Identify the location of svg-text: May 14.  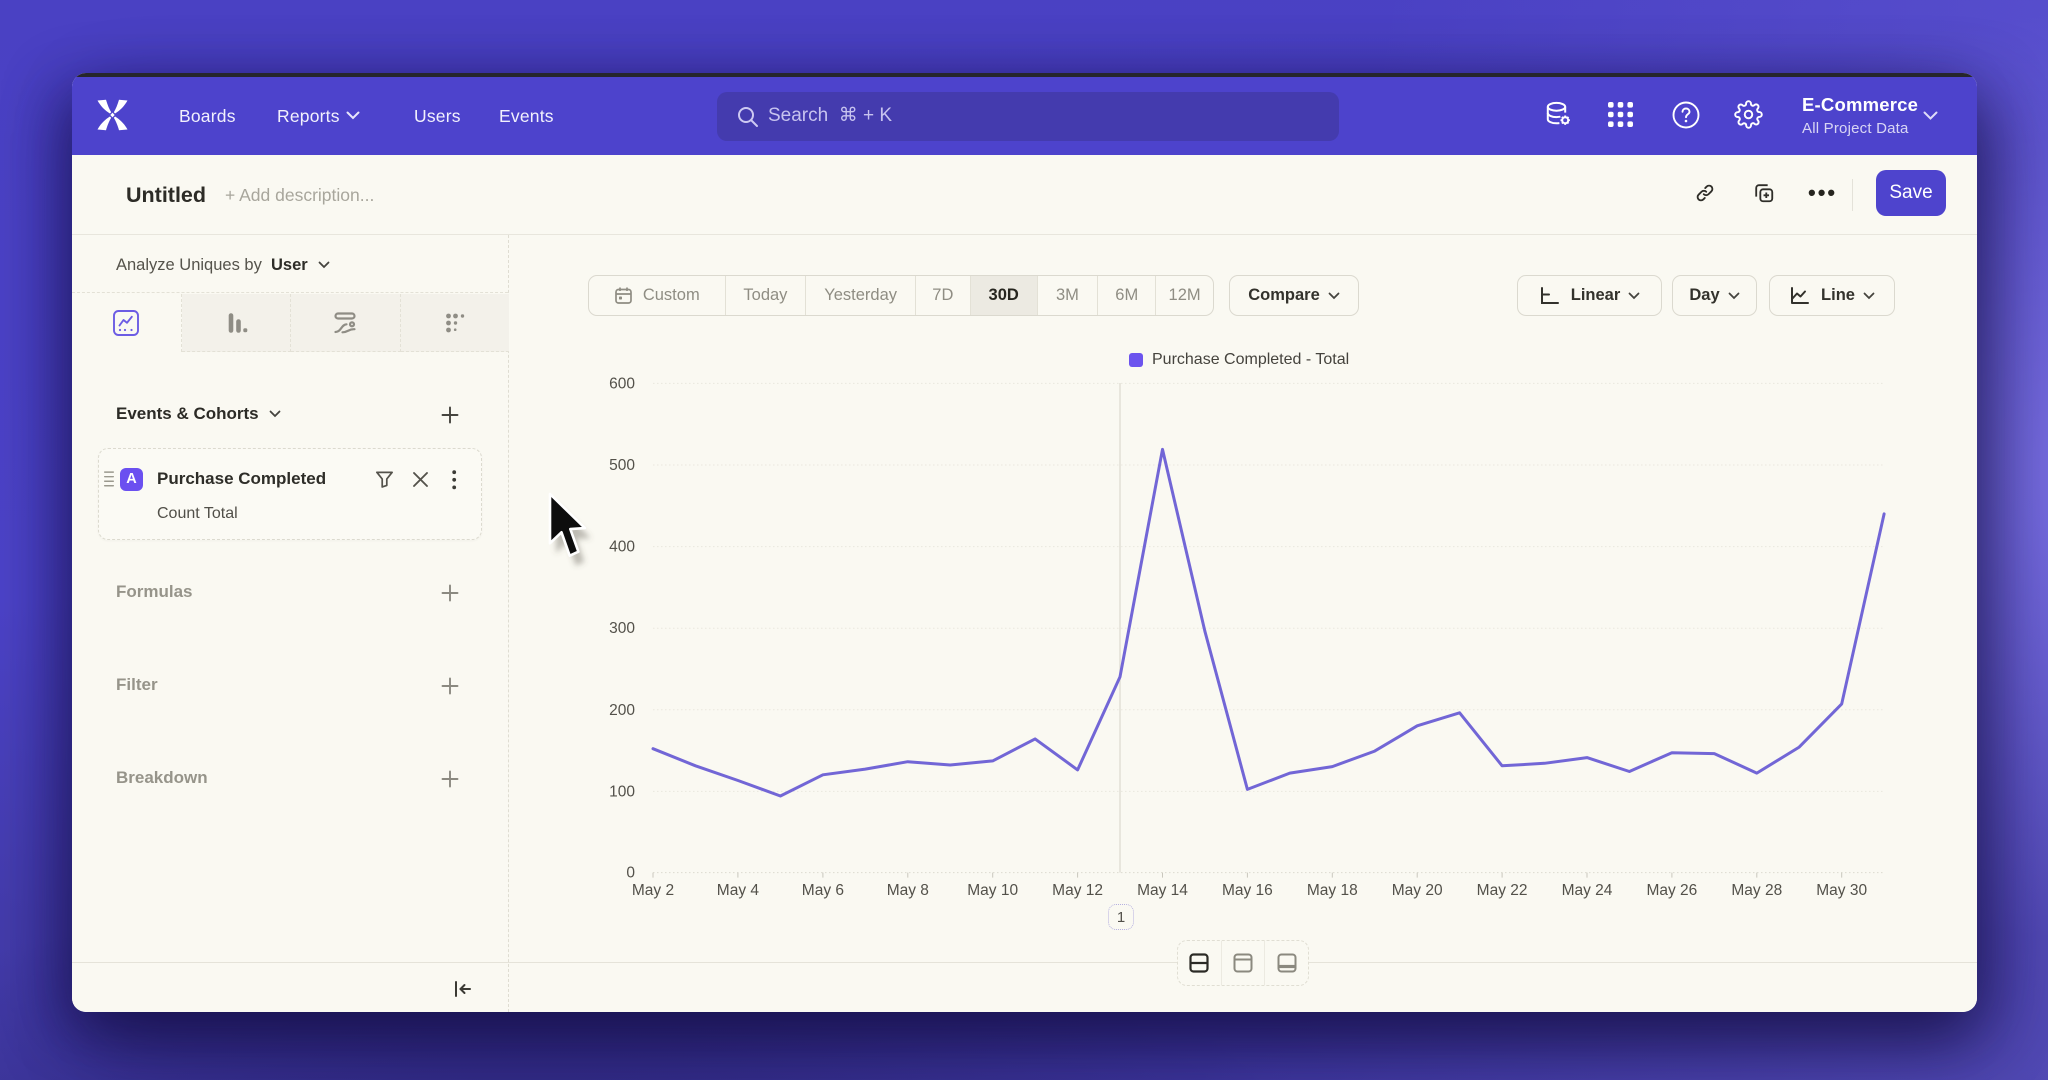
(1162, 890).